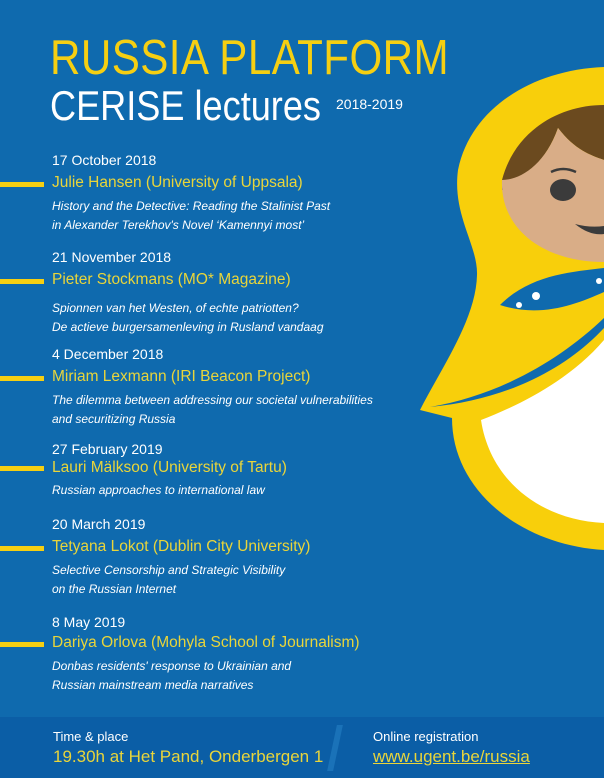 This screenshot has width=604, height=778. I want to click on lecture-title: Russian approaches to international law, so click(158, 490).